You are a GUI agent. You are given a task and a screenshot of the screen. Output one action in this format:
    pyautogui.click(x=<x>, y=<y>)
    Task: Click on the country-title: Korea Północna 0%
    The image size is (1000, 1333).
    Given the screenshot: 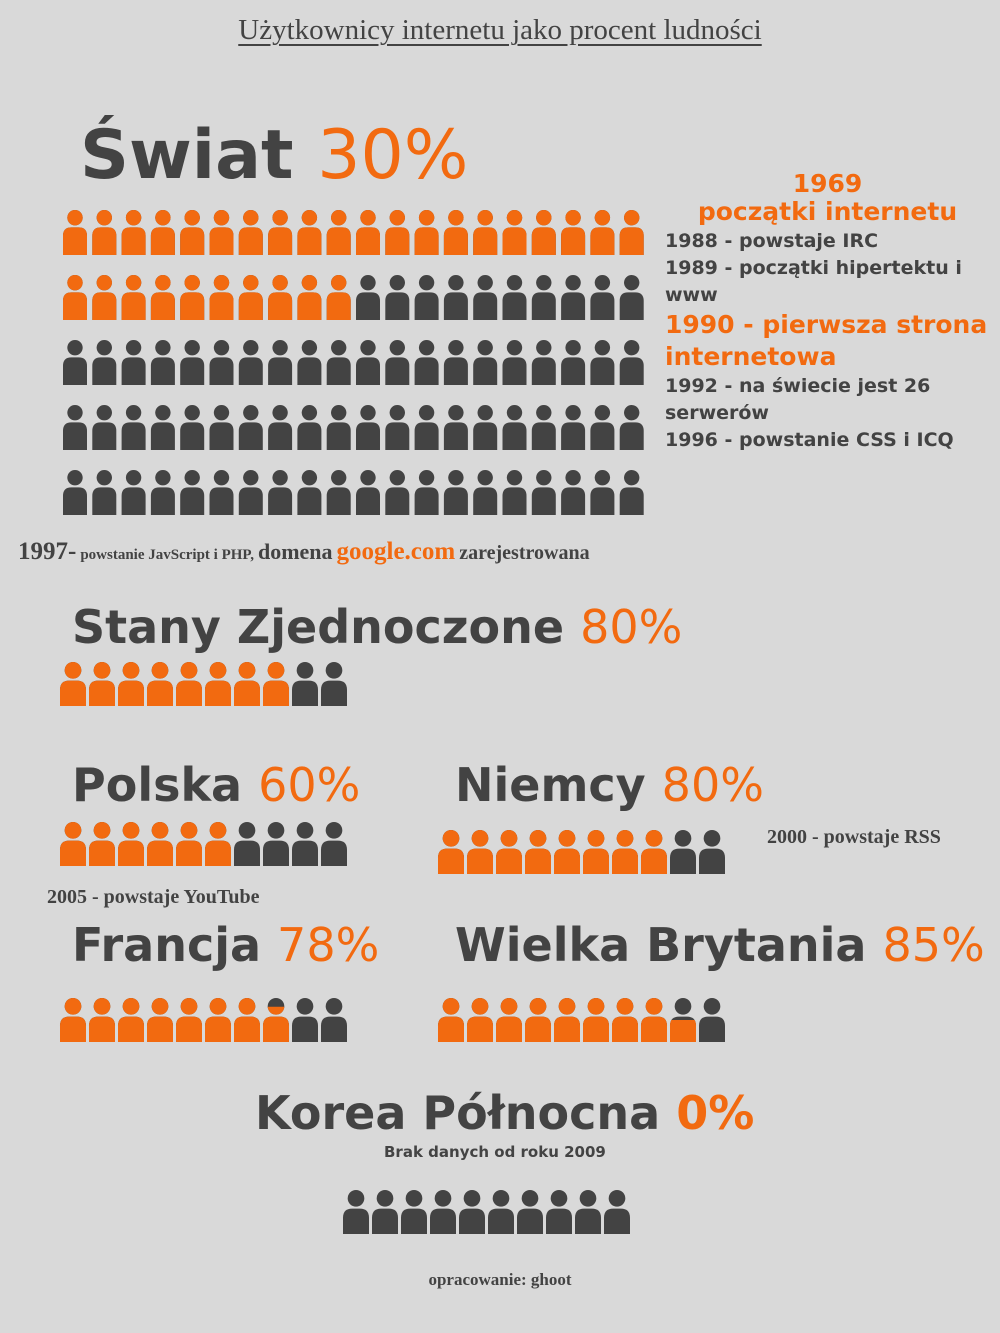 What is the action you would take?
    pyautogui.click(x=504, y=1113)
    